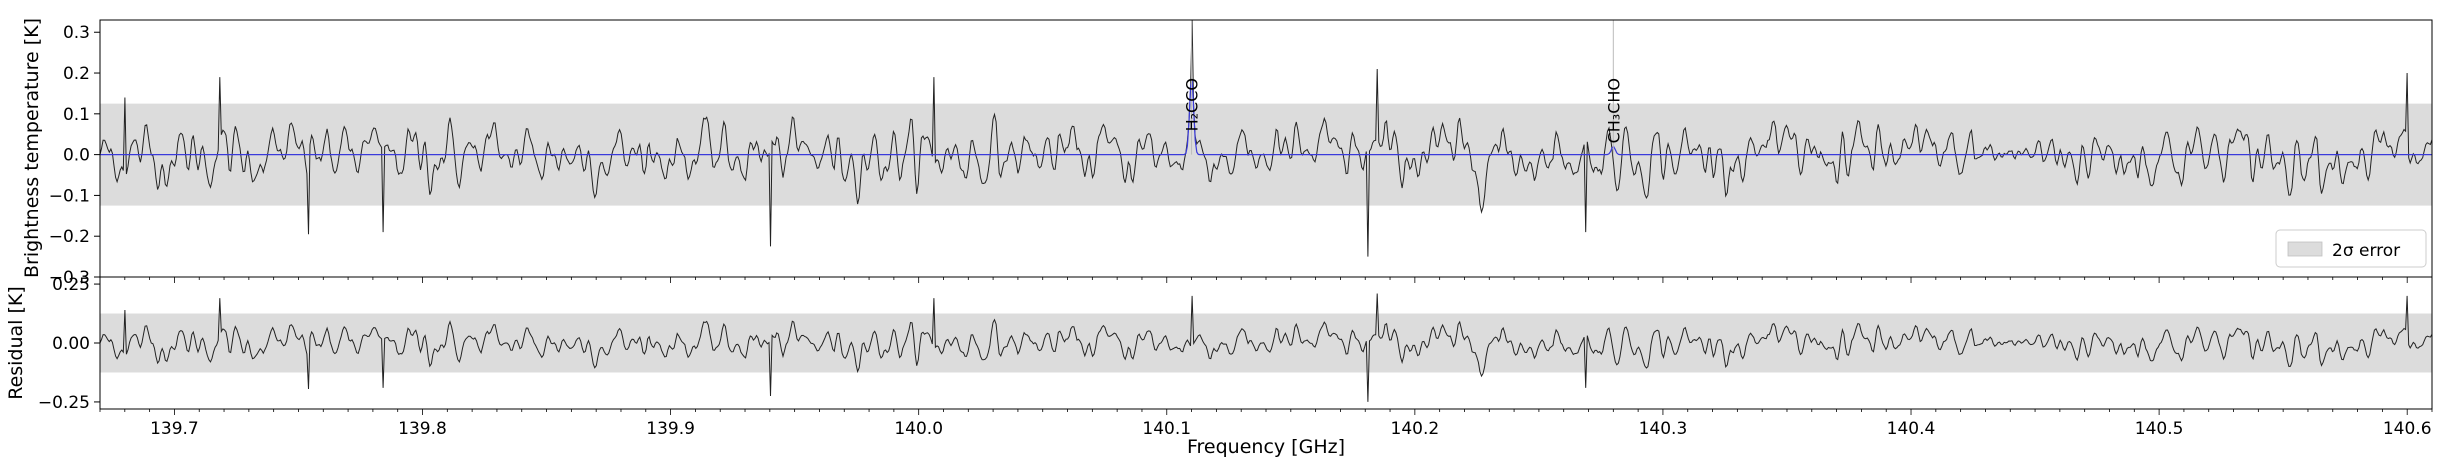  I want to click on residual-error-band, so click(1266, 343).